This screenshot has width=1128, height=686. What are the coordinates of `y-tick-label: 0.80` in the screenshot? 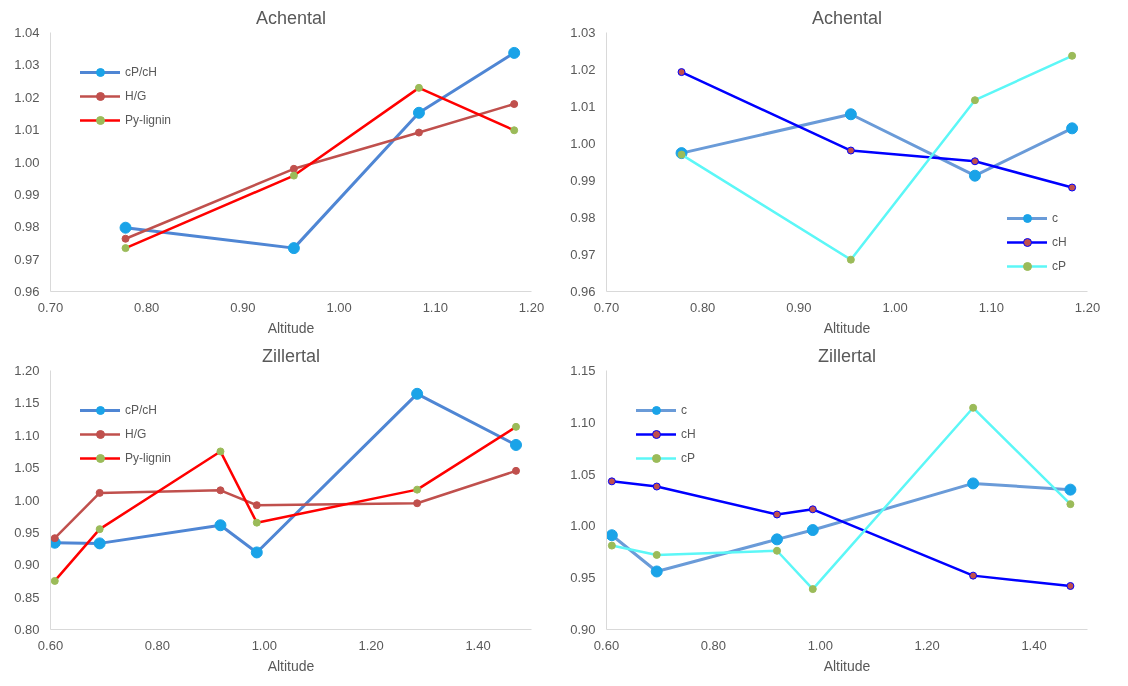 It's located at (27, 629).